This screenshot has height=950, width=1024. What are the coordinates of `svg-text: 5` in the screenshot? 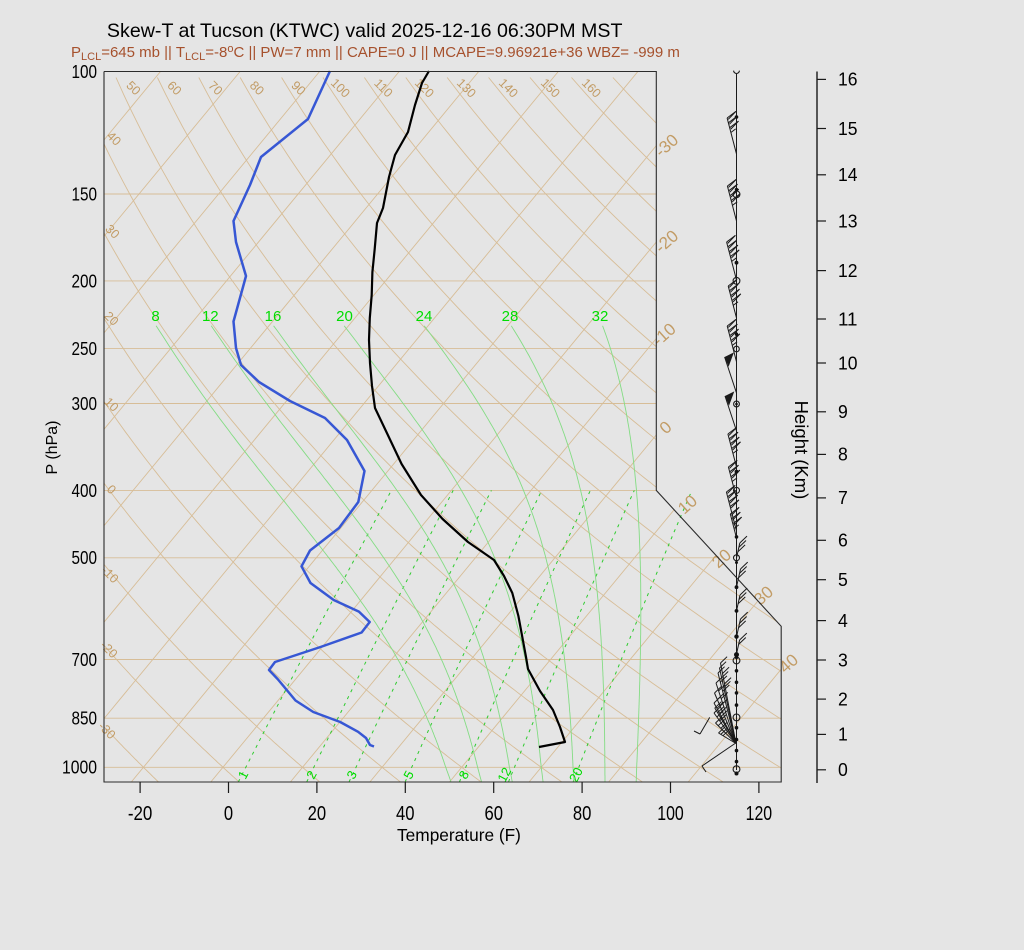 It's located at (843, 580).